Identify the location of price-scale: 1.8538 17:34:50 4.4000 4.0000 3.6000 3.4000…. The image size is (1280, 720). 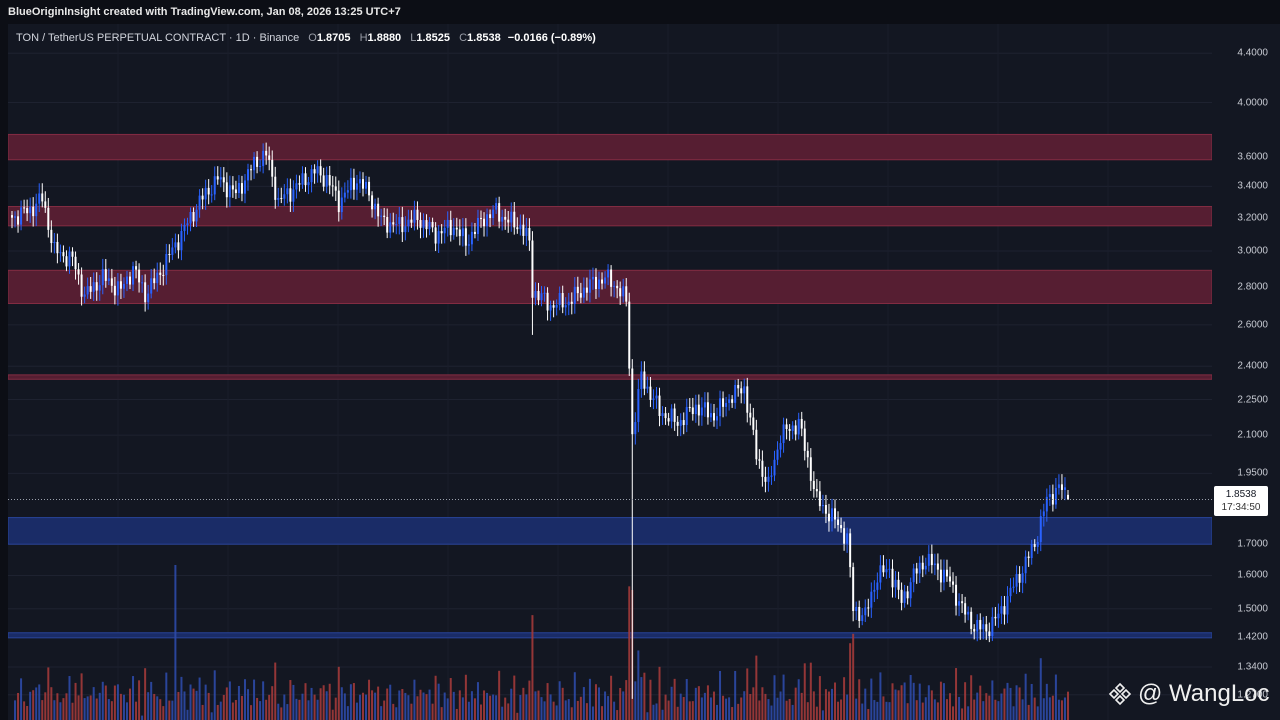
(1246, 372).